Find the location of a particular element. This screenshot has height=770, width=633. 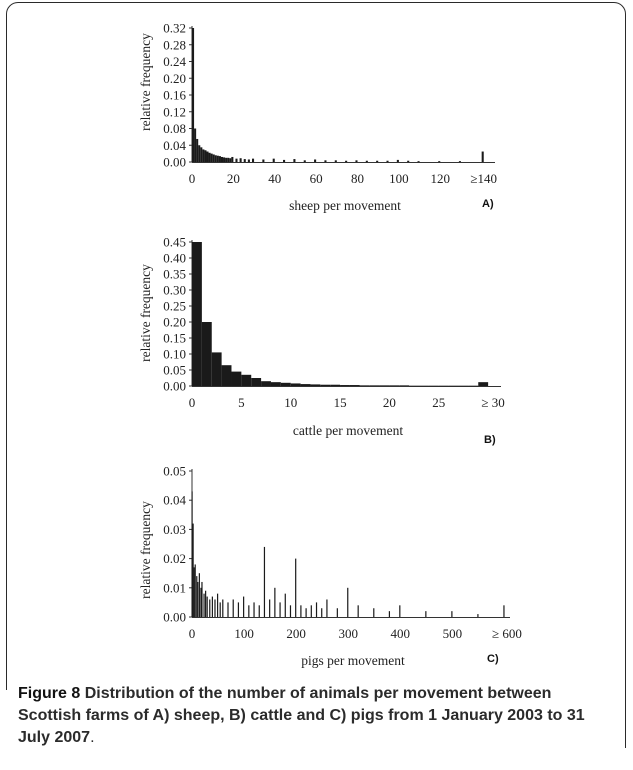

x-tick-label: 80 is located at coordinates (357, 178).